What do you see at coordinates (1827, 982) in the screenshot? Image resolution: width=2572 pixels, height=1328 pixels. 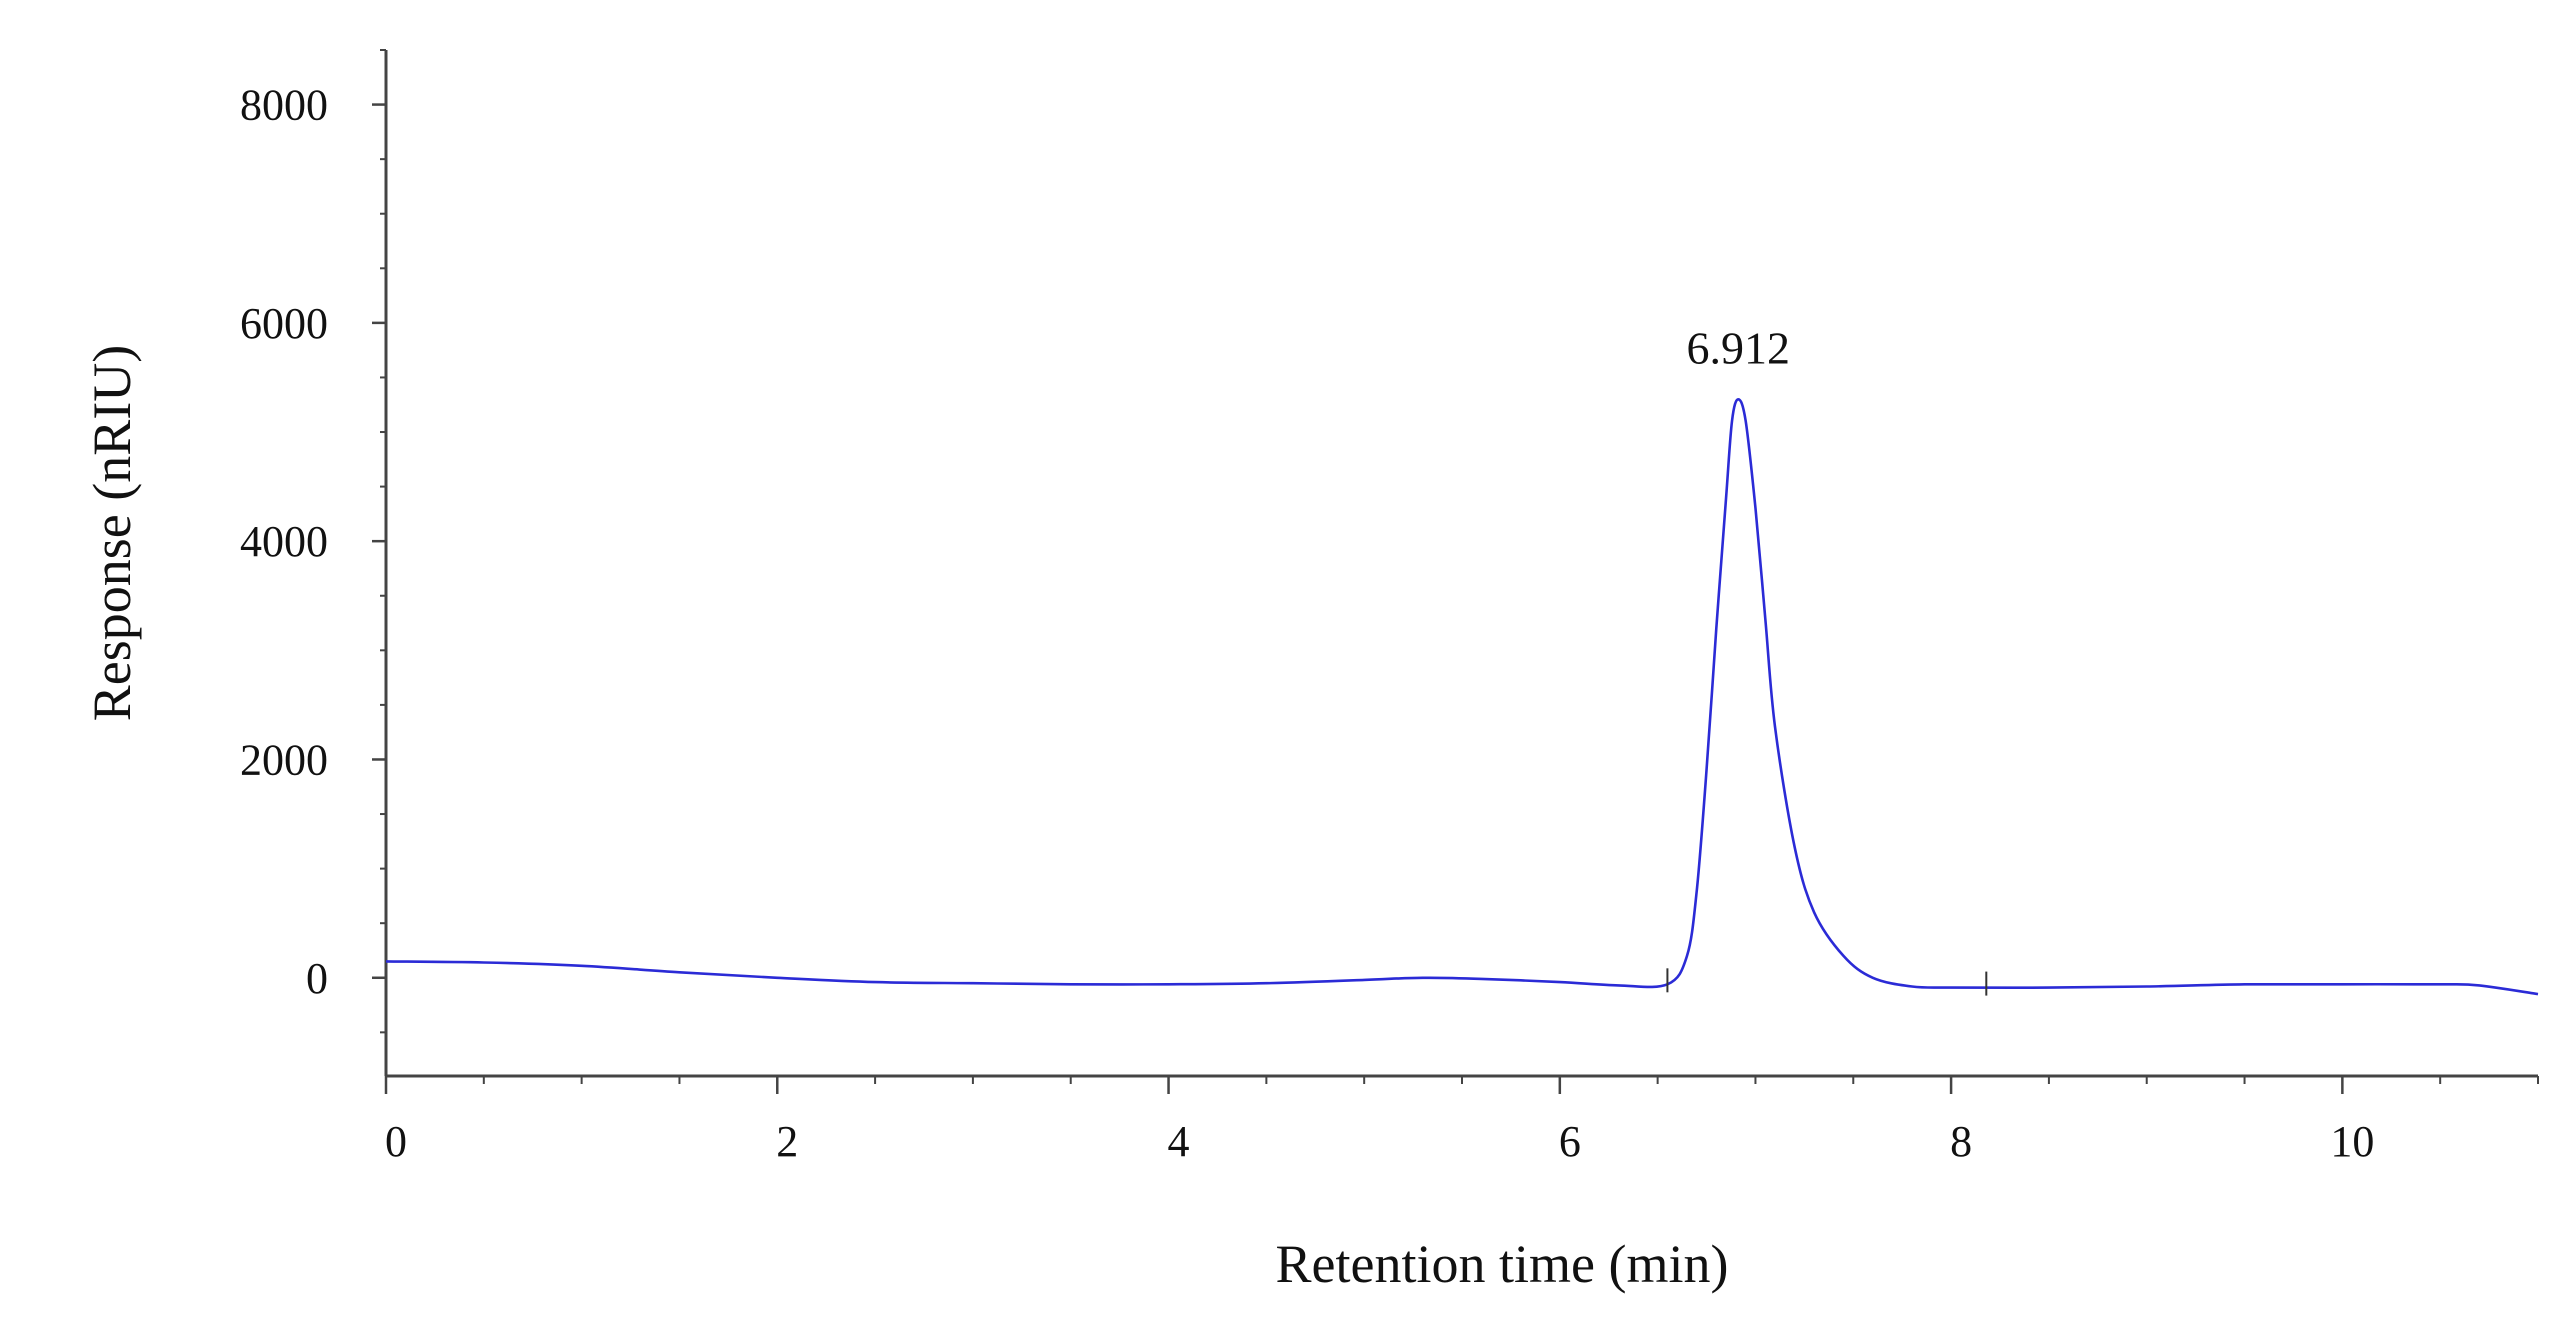 I see `integration-marks` at bounding box center [1827, 982].